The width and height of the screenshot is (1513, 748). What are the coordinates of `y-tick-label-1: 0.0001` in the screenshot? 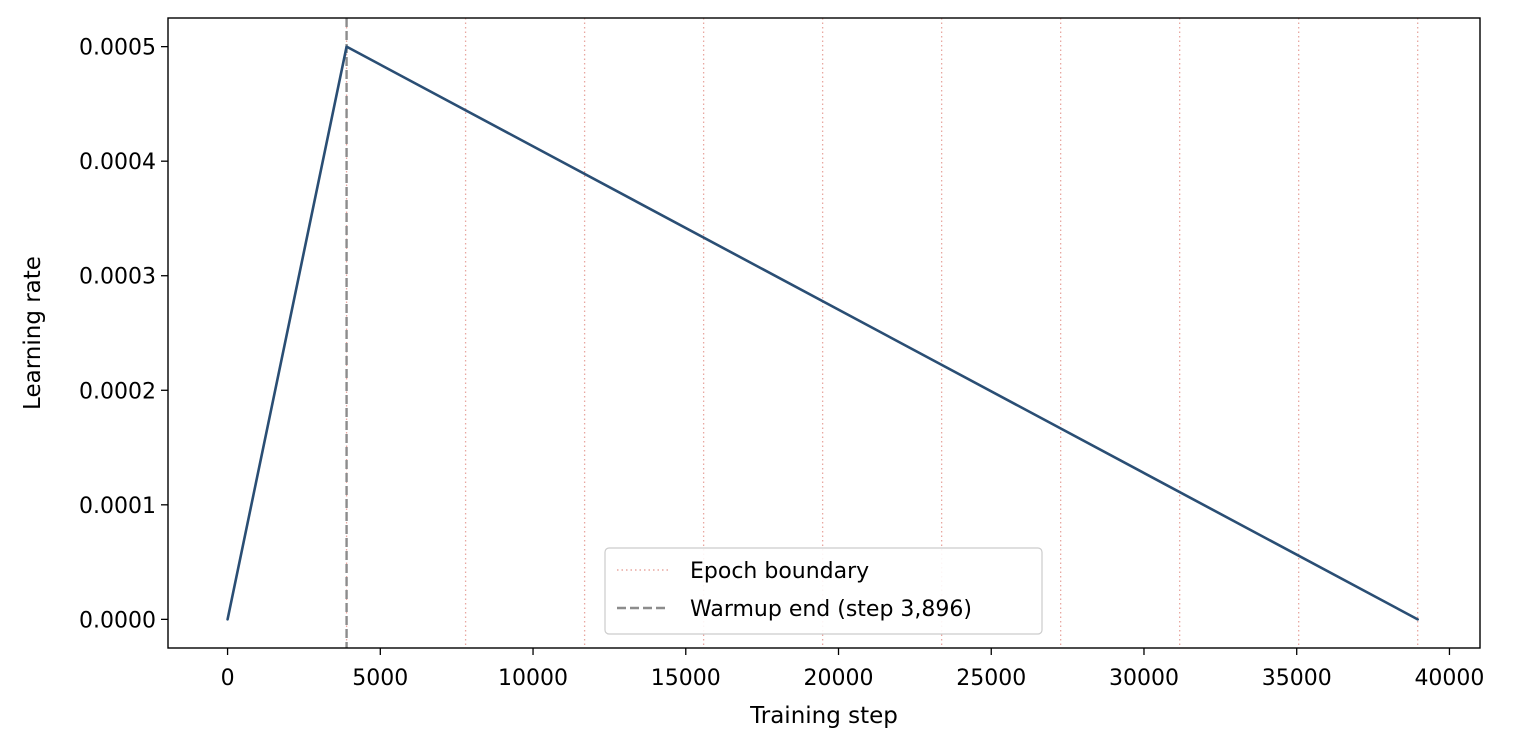 It's located at (117, 506).